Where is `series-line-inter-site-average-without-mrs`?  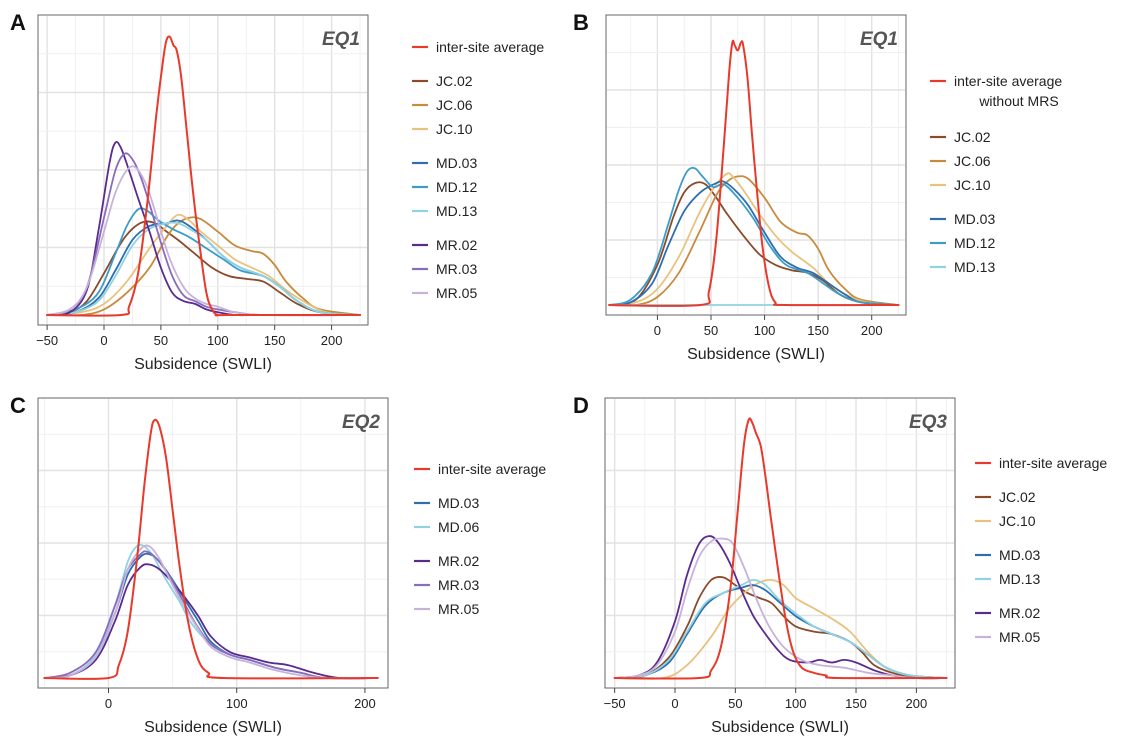 series-line-inter-site-average-without-mrs is located at coordinates (754, 173).